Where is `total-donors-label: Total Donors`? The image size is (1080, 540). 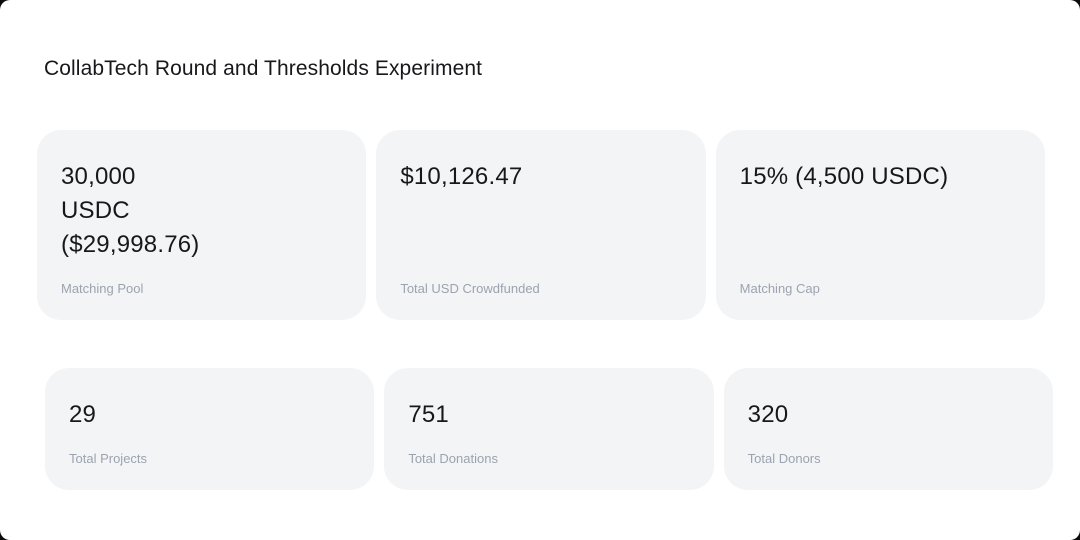
total-donors-label: Total Donors is located at coordinates (784, 458).